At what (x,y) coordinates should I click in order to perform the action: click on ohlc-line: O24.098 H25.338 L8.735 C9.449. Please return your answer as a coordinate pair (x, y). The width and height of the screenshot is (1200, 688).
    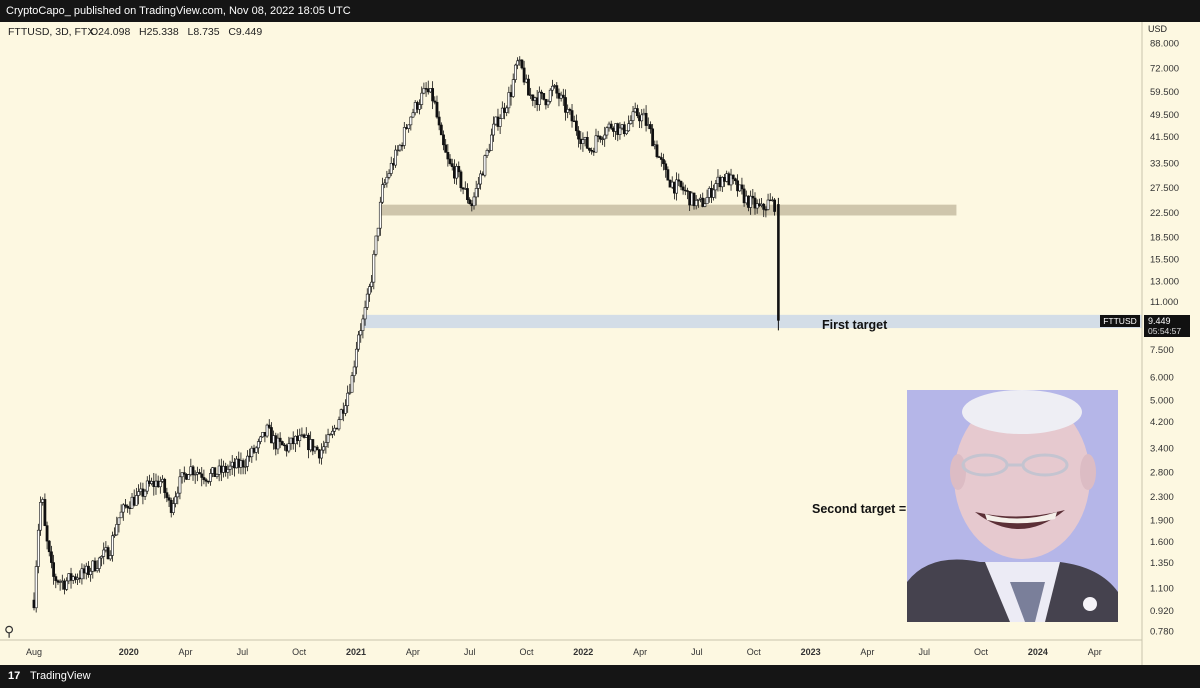
    Looking at the image, I should click on (176, 32).